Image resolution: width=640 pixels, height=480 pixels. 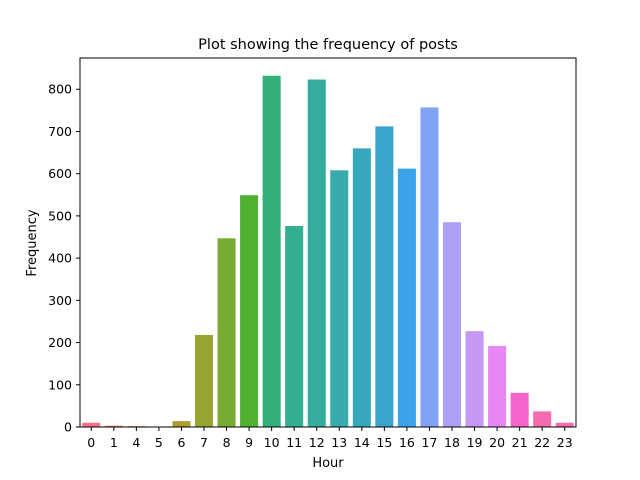 What do you see at coordinates (565, 442) in the screenshot?
I see `x-tick-label: 23` at bounding box center [565, 442].